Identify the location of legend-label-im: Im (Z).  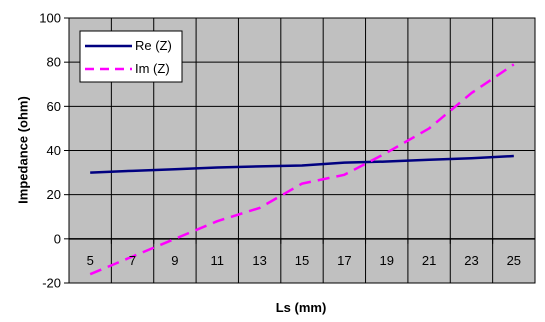
(152, 68).